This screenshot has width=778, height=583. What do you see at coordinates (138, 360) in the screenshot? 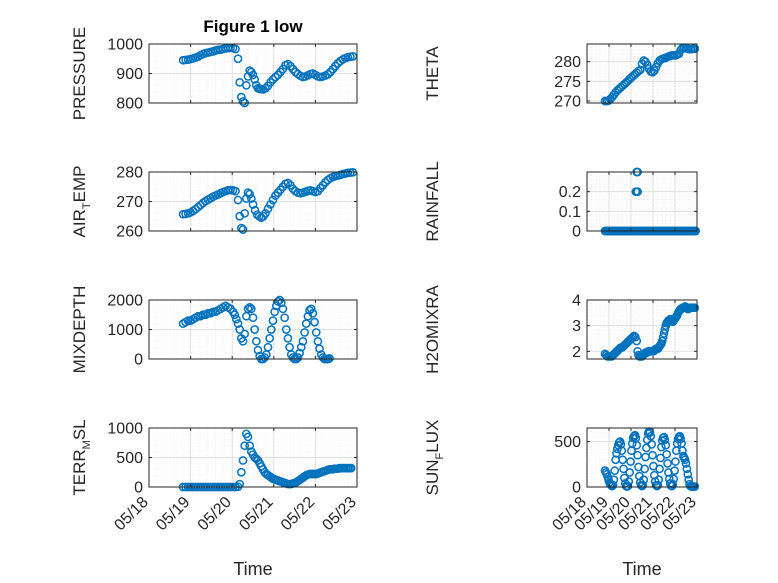
I see `y-tick-label: 0` at bounding box center [138, 360].